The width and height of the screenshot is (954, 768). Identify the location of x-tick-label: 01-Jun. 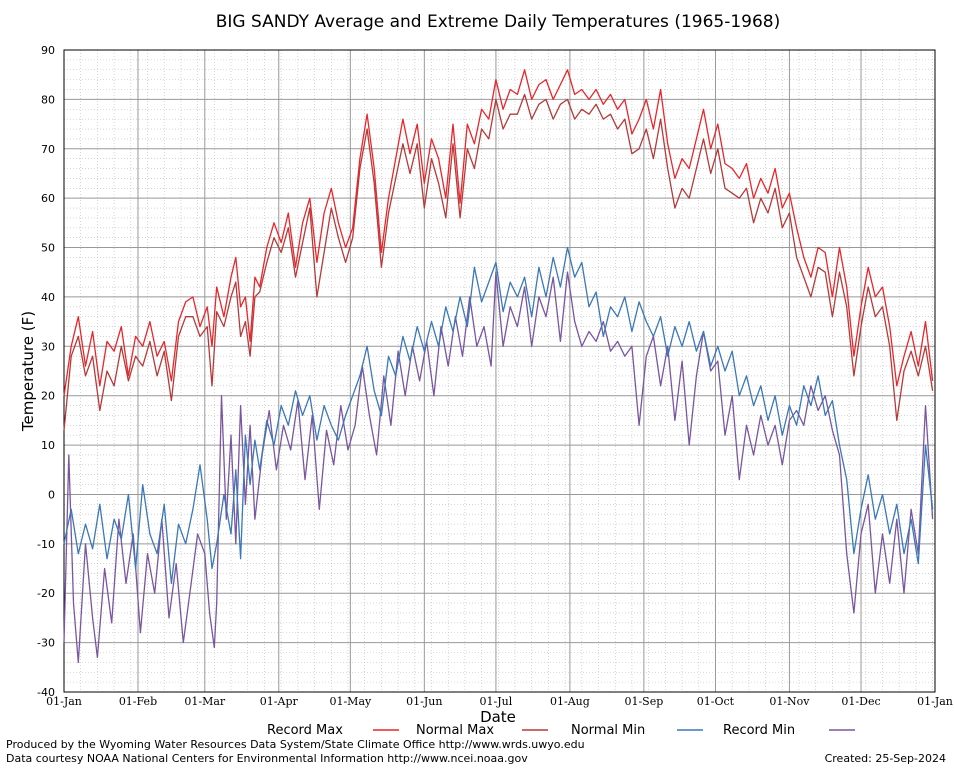
(424, 701).